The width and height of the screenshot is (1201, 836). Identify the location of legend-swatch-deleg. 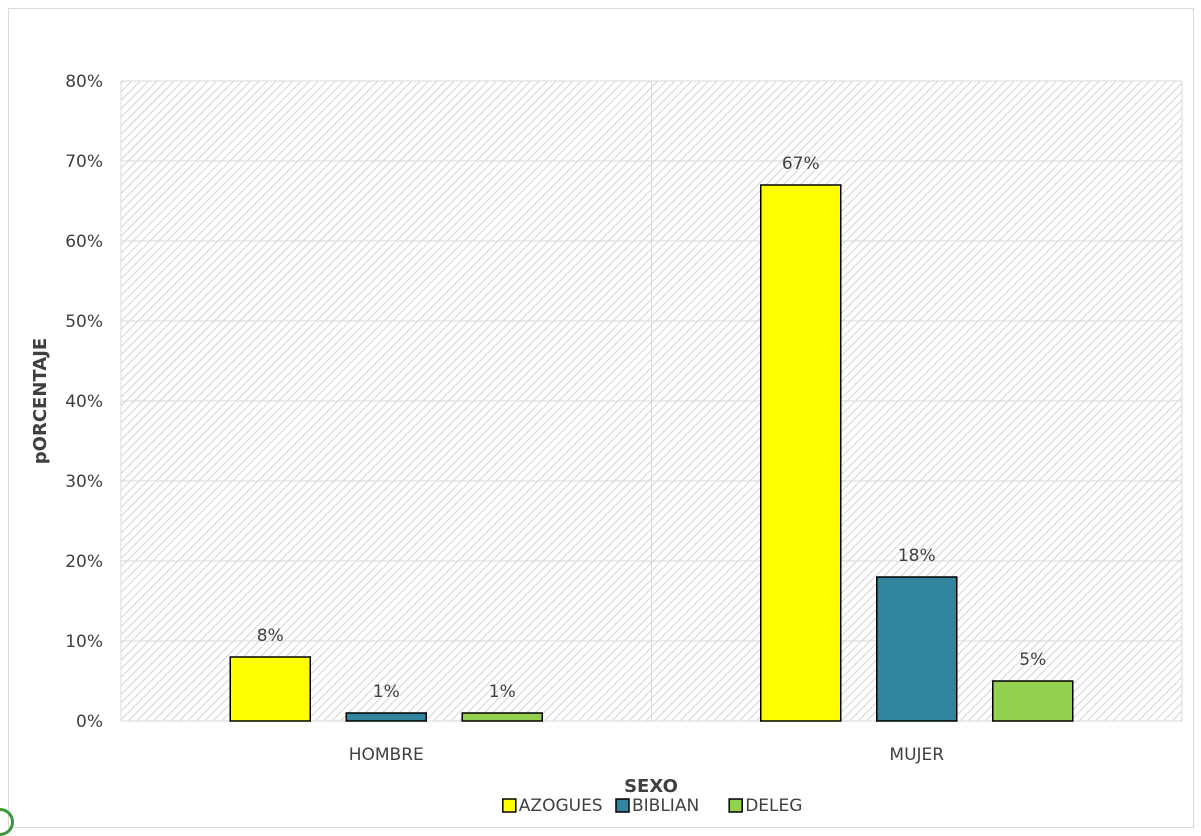
(735, 805).